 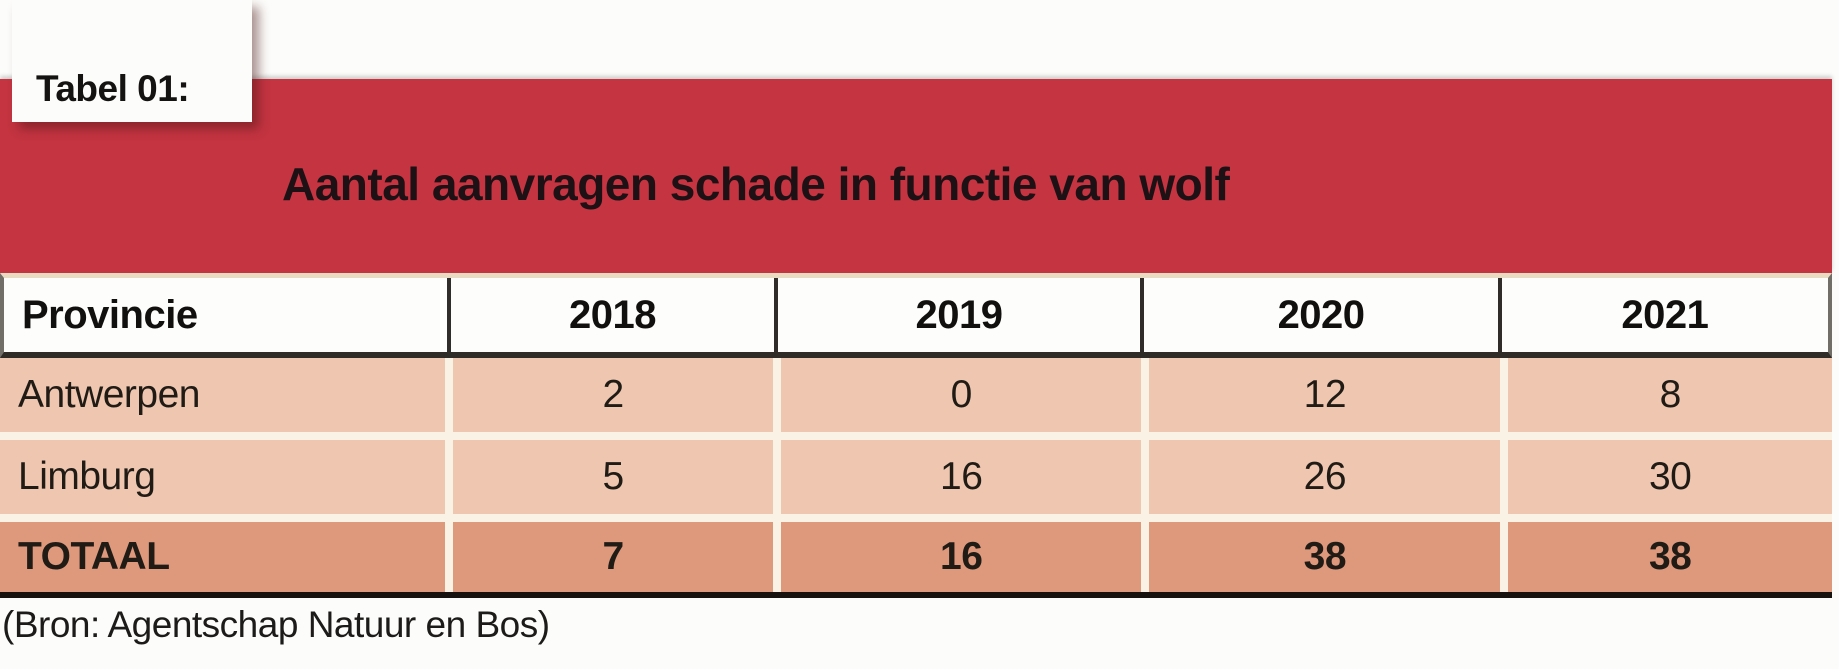 I want to click on cell-total-value: 16, so click(x=957, y=557).